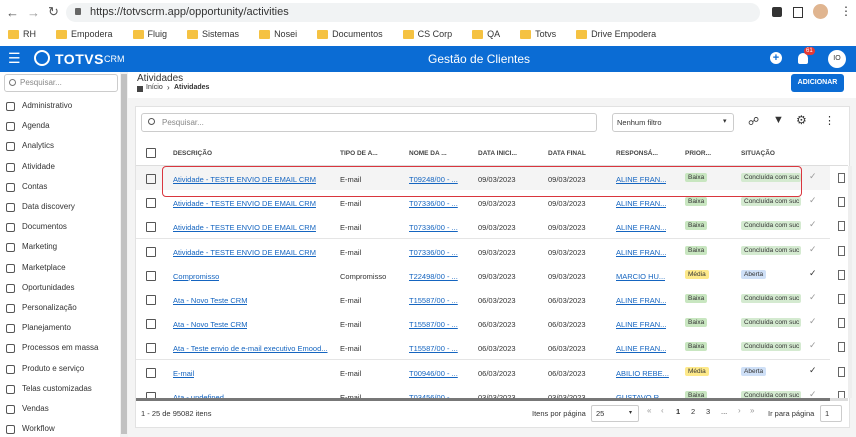  Describe the element at coordinates (427, 35) in the screenshot. I see `bookmark: CS Corp` at that location.